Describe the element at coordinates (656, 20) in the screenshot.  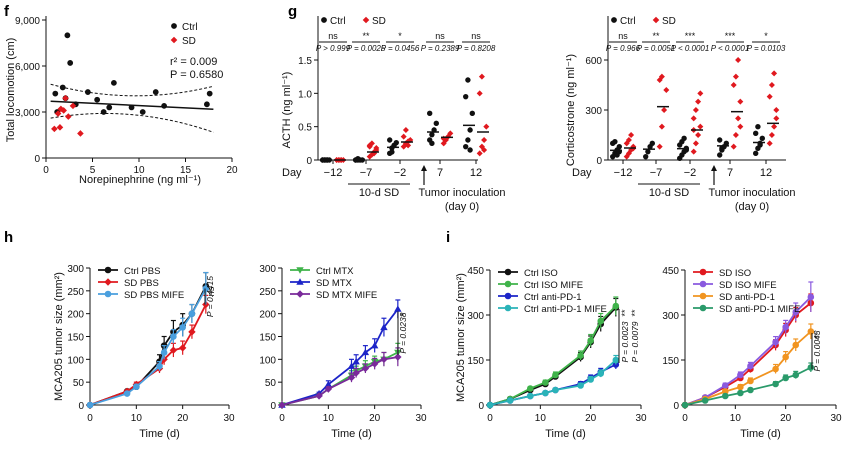
I see `g-legend-sd-marker` at that location.